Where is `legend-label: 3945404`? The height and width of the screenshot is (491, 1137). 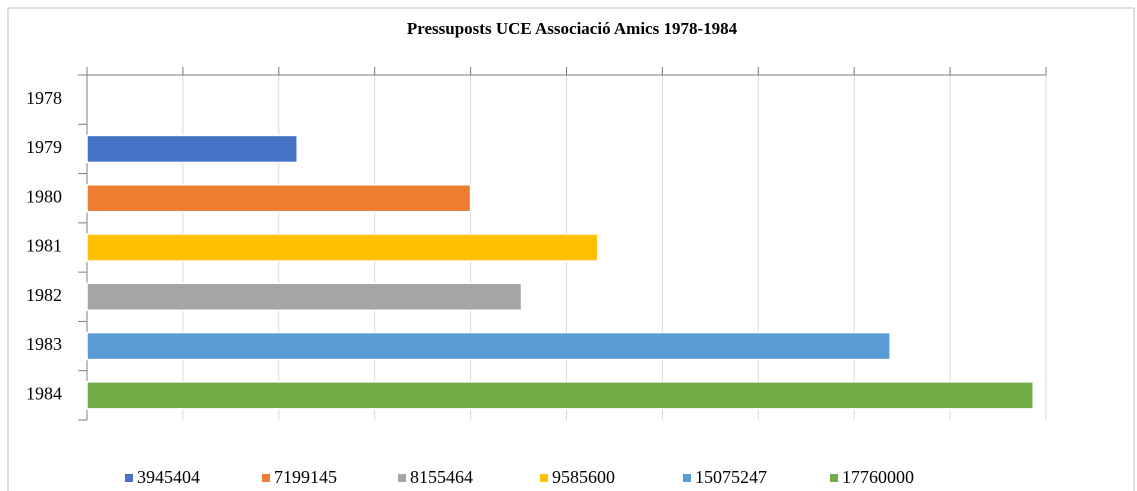 legend-label: 3945404 is located at coordinates (168, 477).